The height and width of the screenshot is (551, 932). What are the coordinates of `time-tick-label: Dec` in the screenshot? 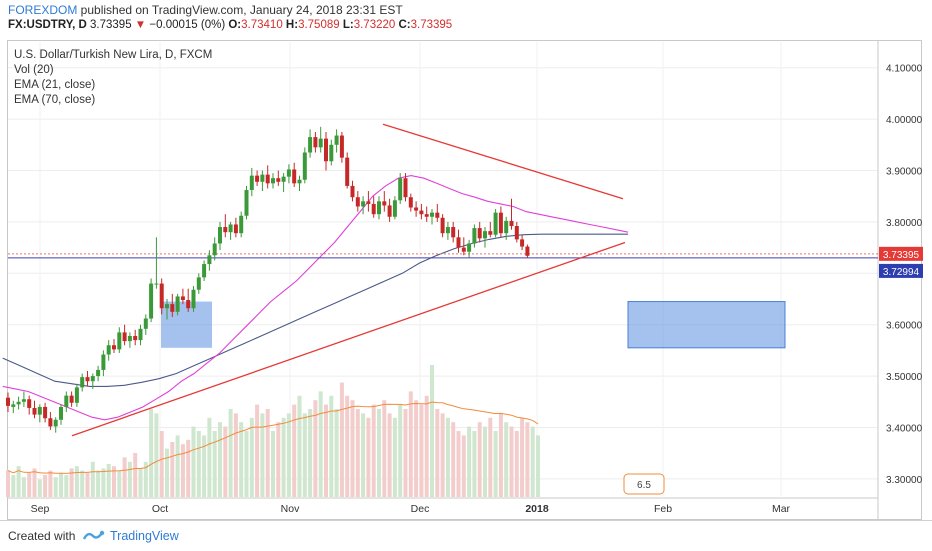 It's located at (420, 509).